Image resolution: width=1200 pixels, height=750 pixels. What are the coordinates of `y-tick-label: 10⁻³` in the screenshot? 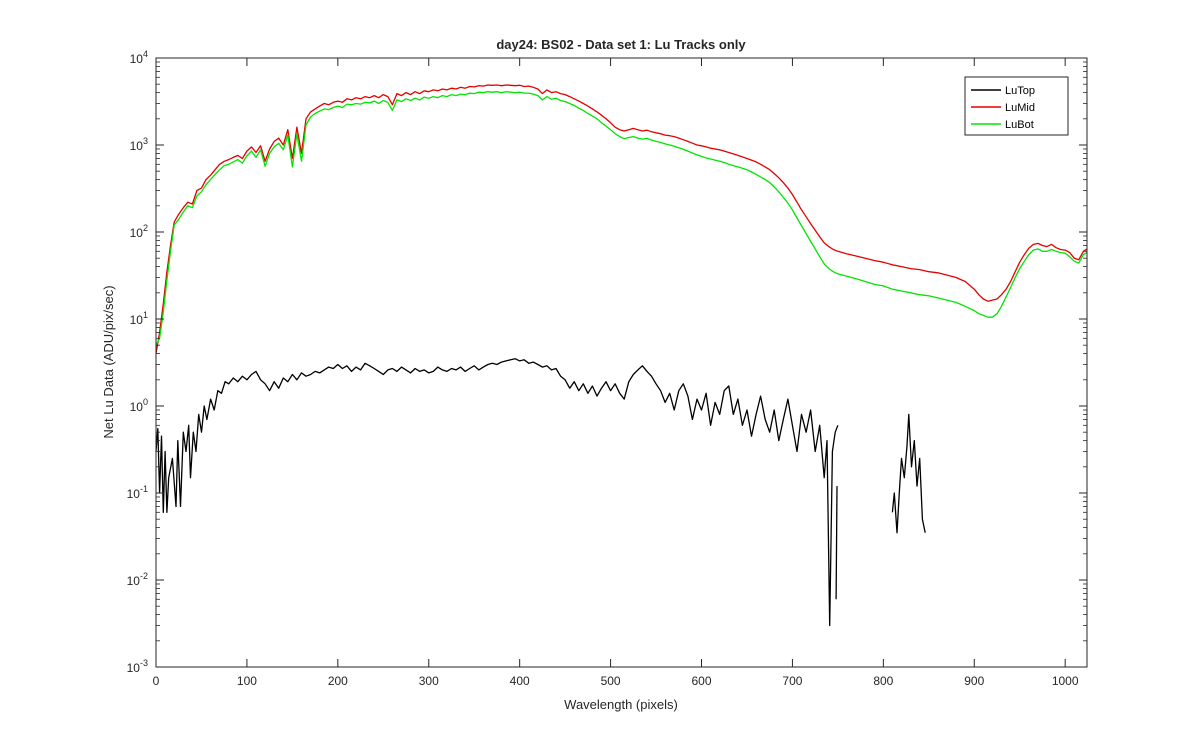 It's located at (137, 666).